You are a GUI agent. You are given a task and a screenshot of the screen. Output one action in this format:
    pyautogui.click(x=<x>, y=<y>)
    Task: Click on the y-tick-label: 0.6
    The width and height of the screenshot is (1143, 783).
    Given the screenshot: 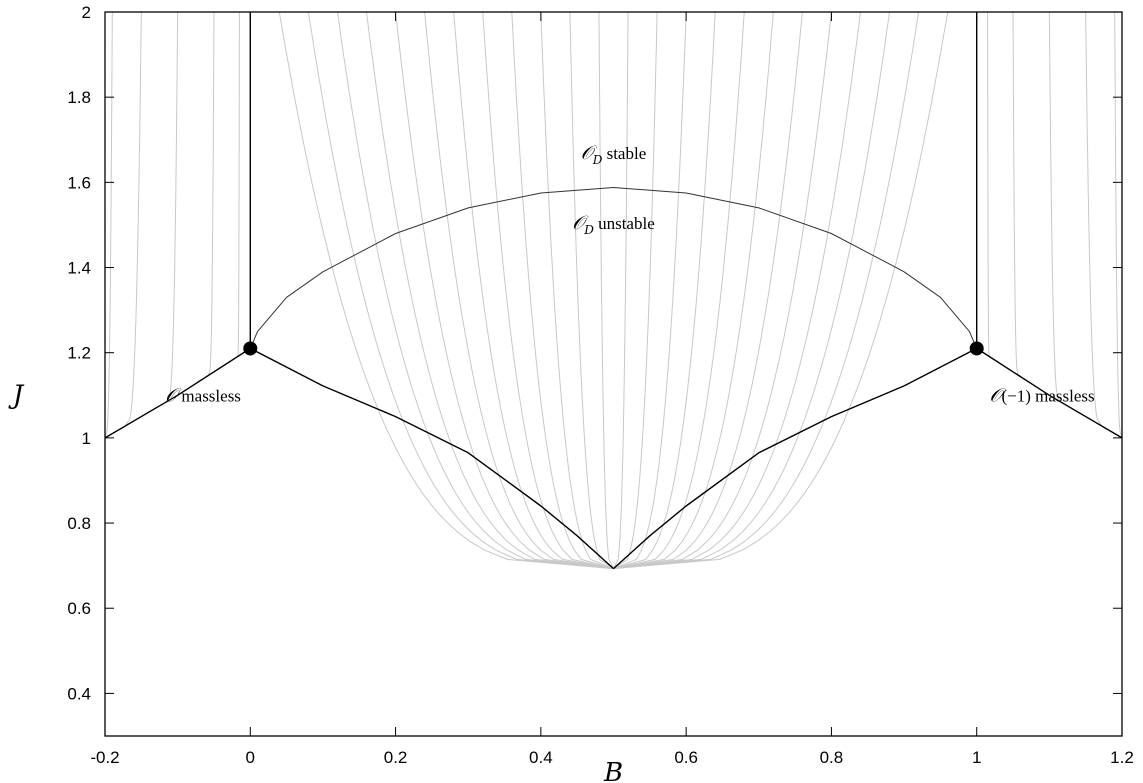 What is the action you would take?
    pyautogui.click(x=79, y=608)
    